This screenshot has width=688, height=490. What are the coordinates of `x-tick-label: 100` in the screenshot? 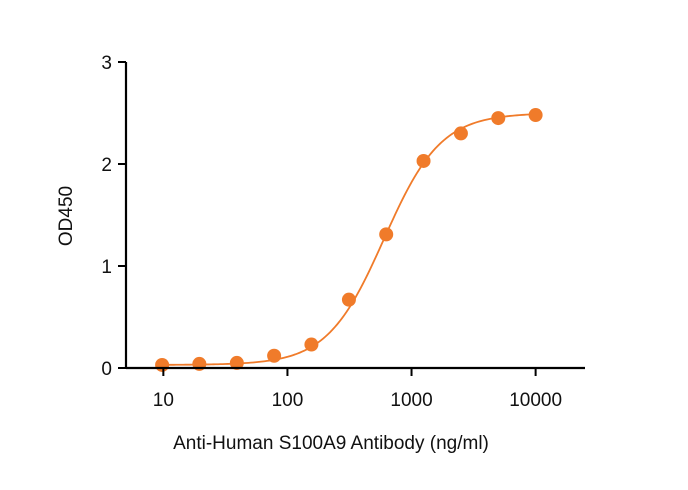 It's located at (288, 400).